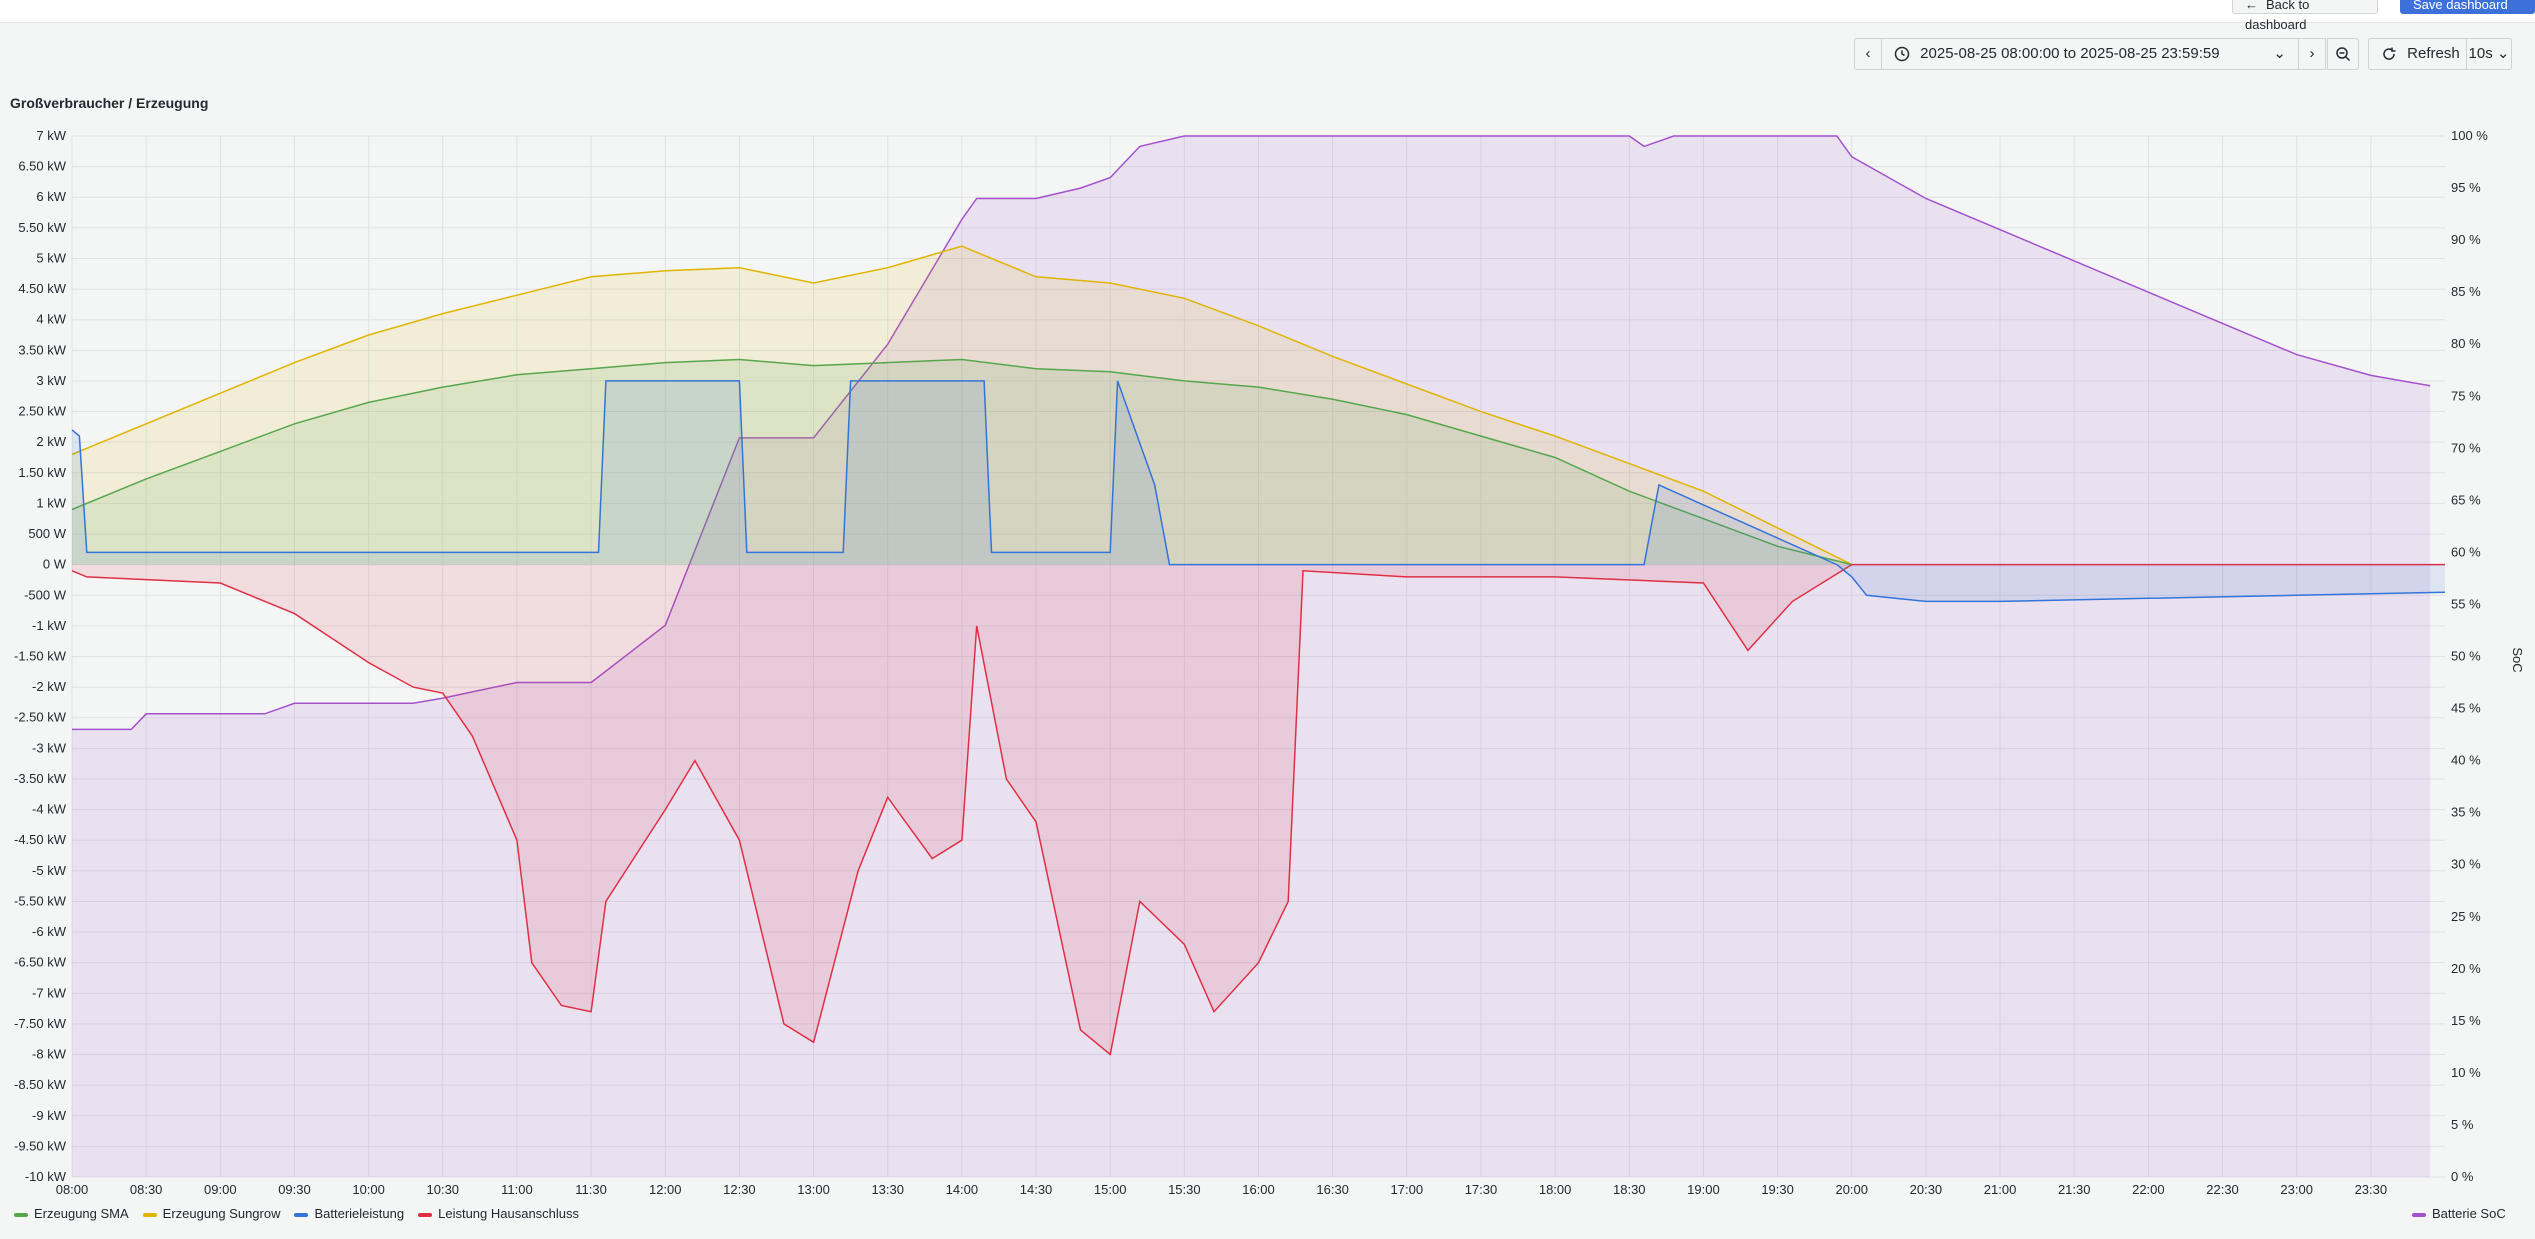  What do you see at coordinates (40, 962) in the screenshot?
I see `y-tick-label: -6.50 kW` at bounding box center [40, 962].